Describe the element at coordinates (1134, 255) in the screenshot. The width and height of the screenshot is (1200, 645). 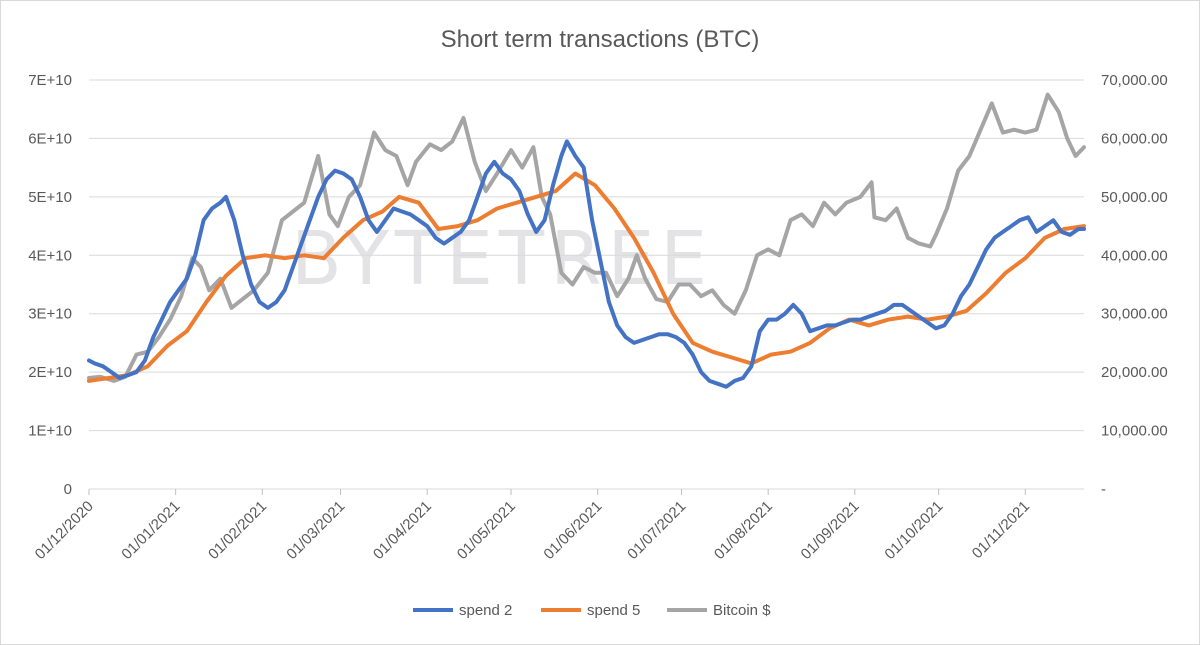
I see `y-right-tick-label: 40,000.00` at that location.